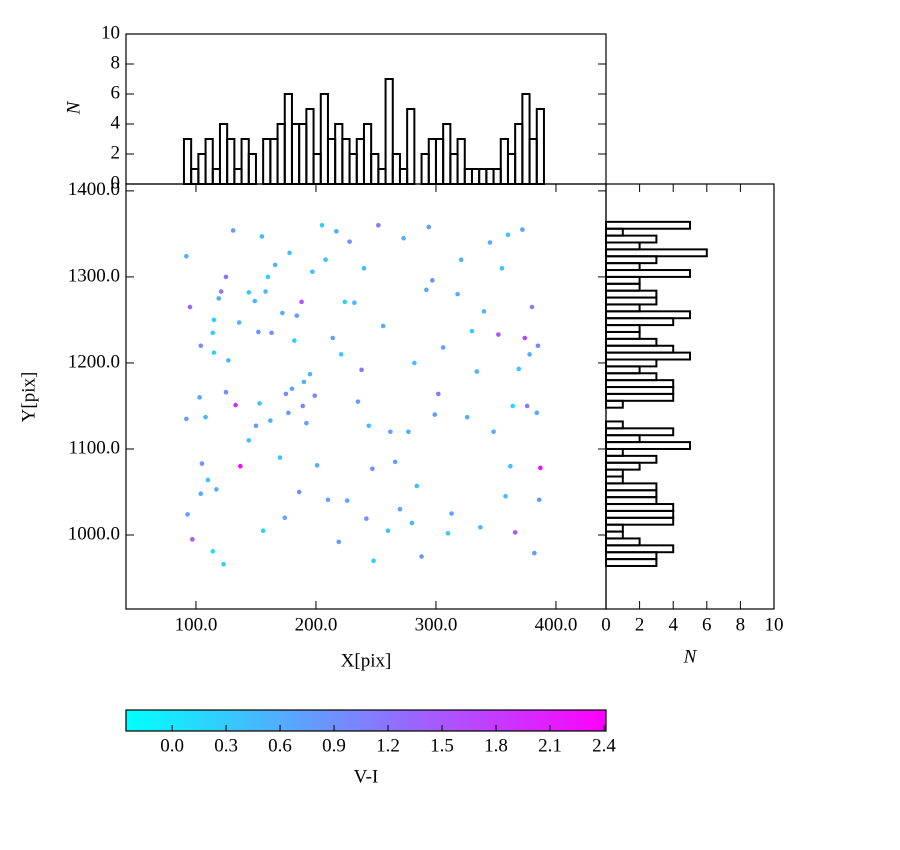  What do you see at coordinates (556, 624) in the screenshot?
I see `x-tick-label: 400.0` at bounding box center [556, 624].